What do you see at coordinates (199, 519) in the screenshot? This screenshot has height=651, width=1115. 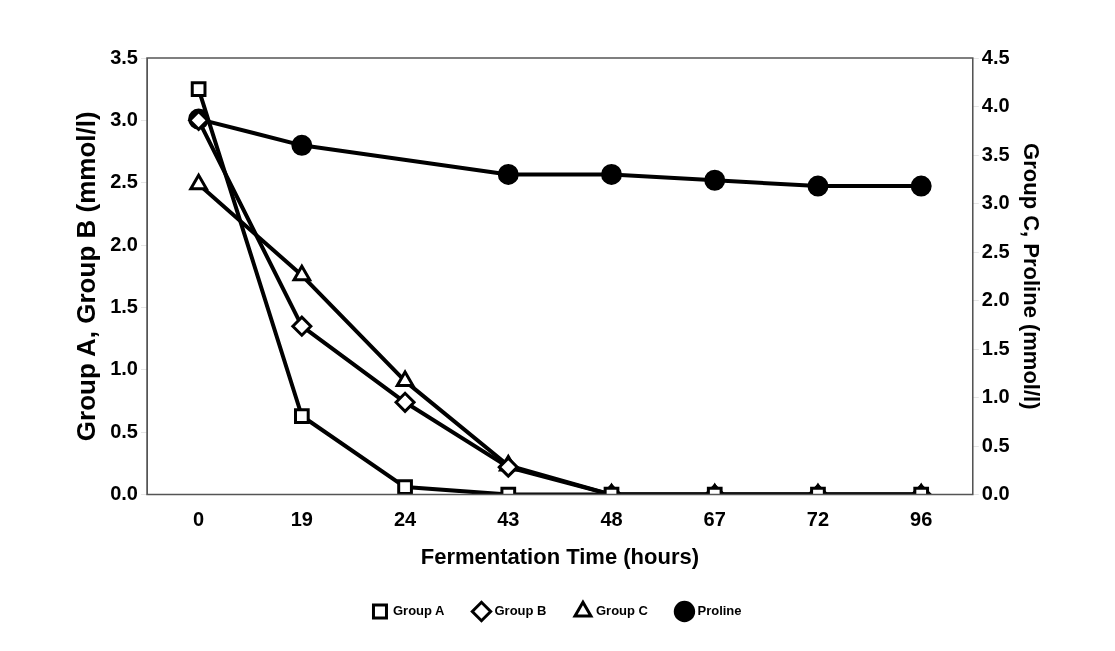 I see `x-tick-label: 0` at bounding box center [199, 519].